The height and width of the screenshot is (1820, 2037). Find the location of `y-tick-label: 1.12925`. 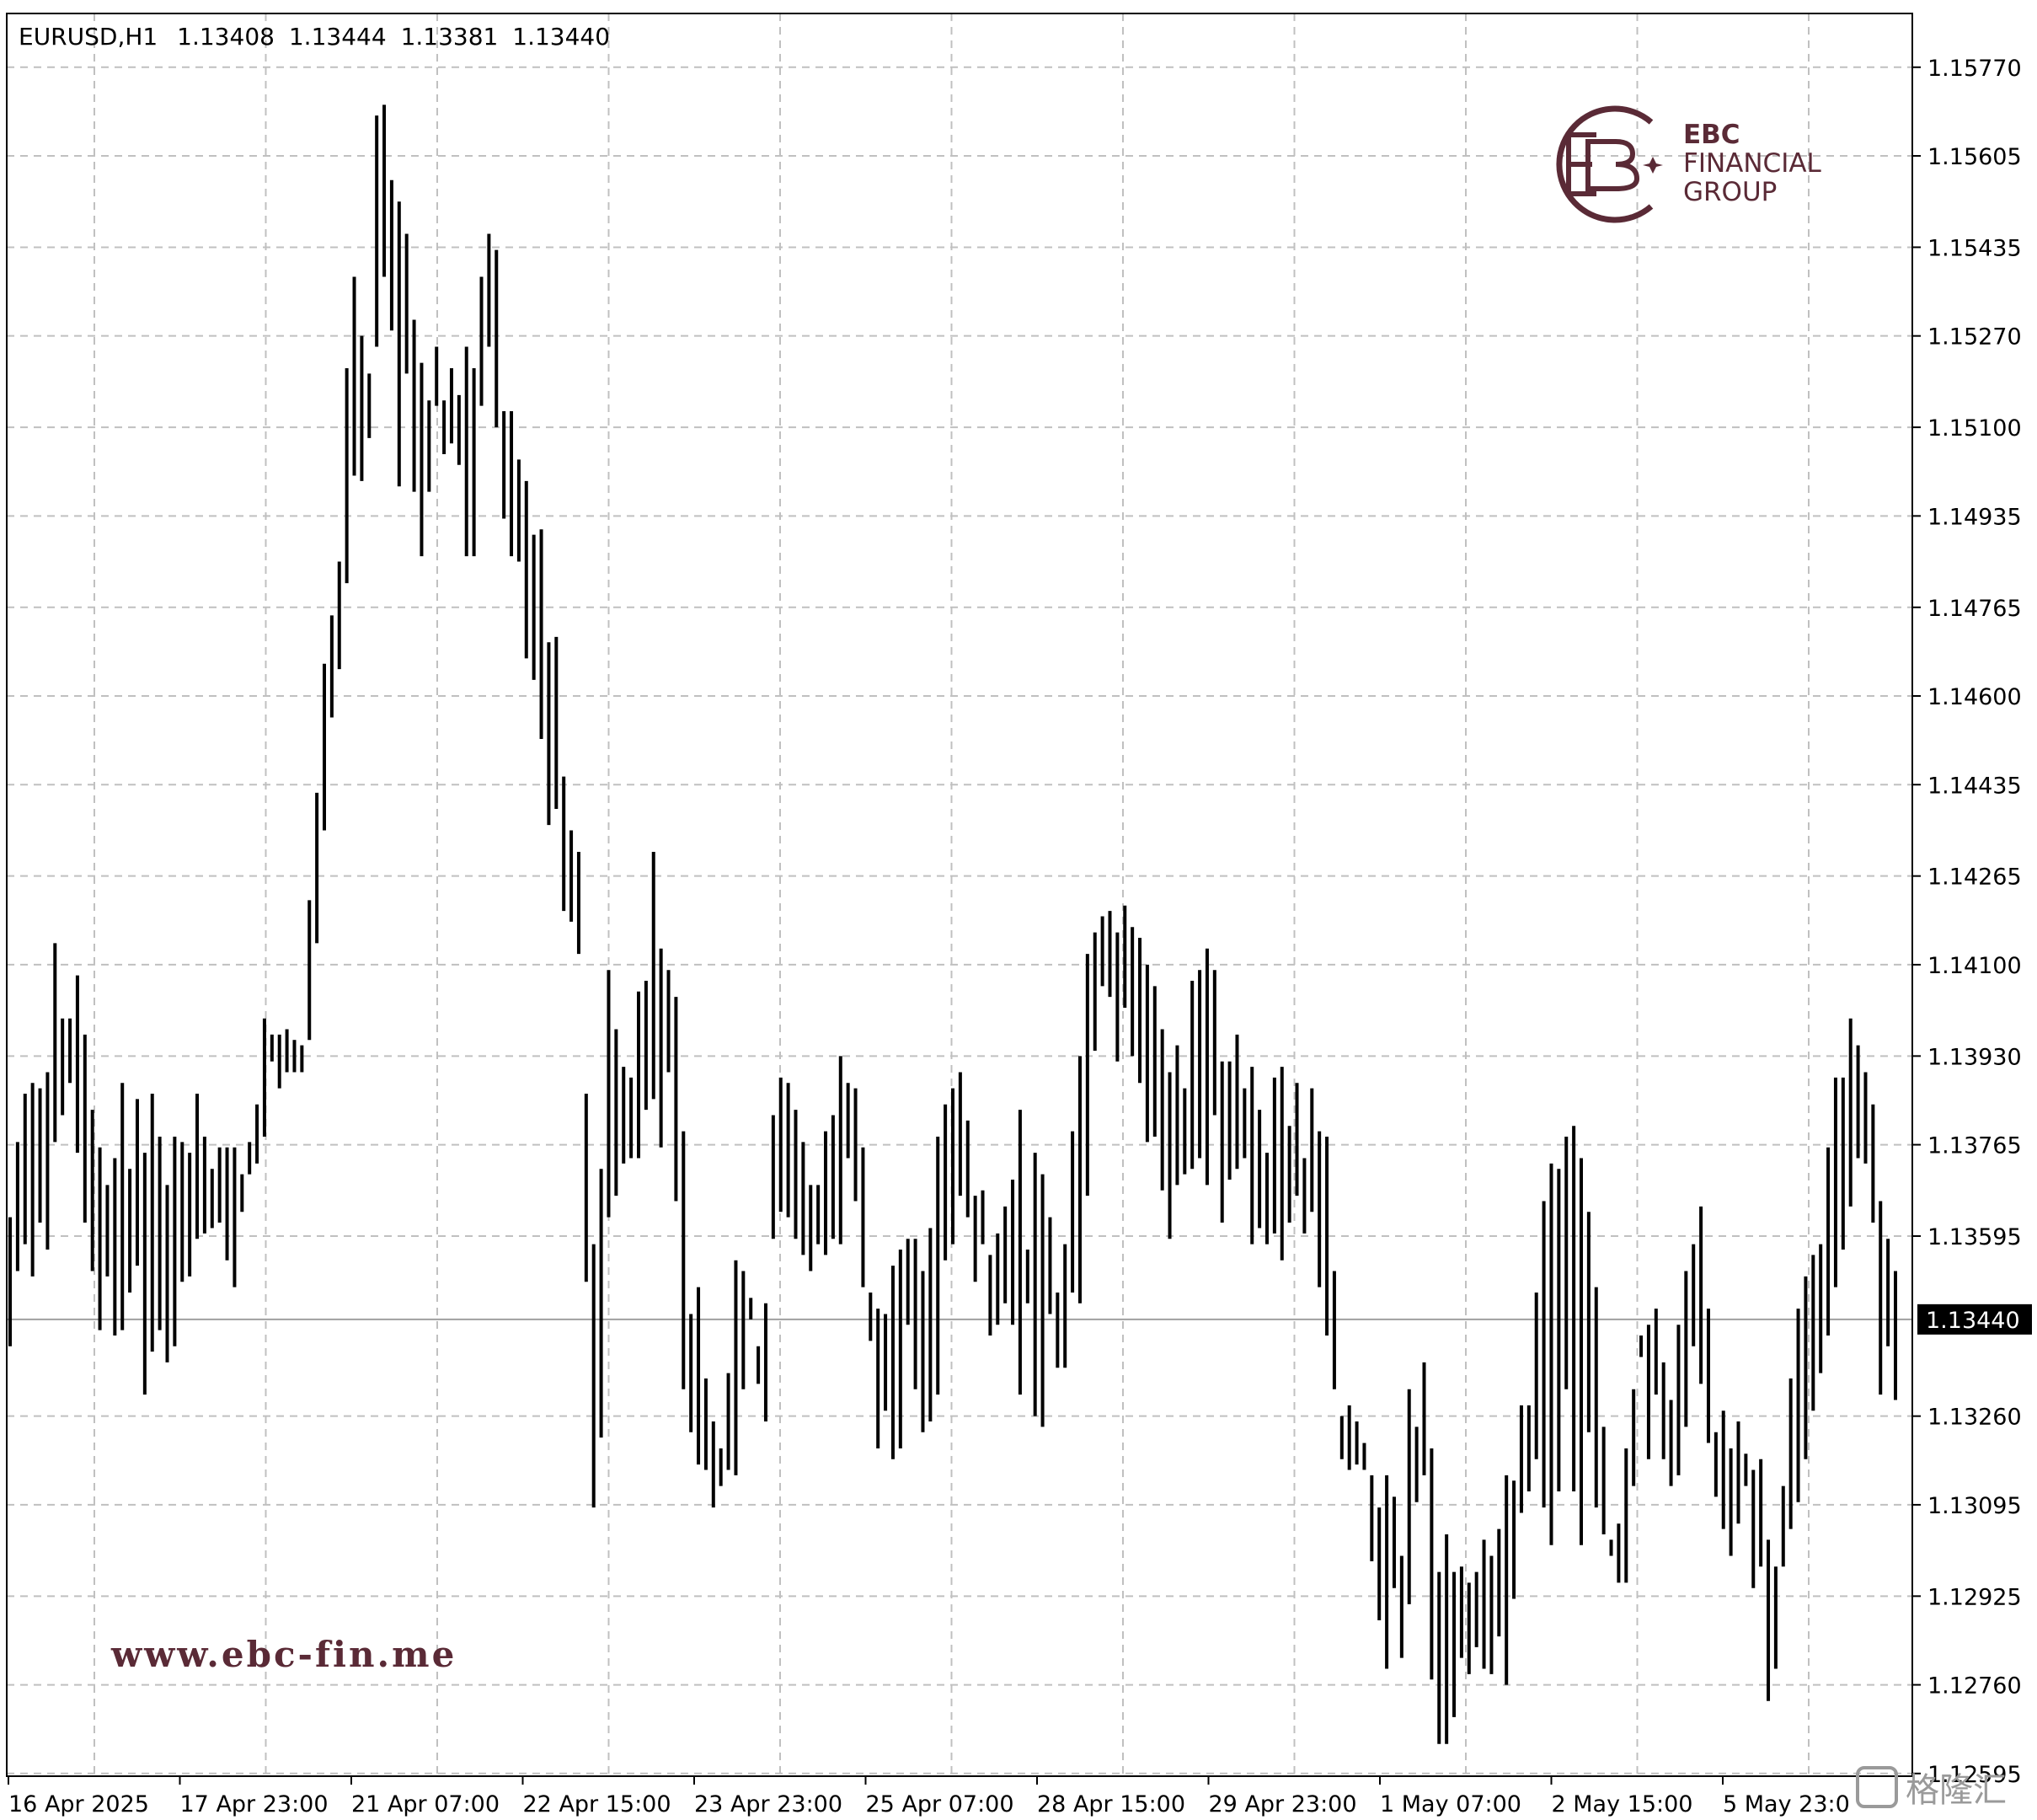

y-tick-label: 1.12925 is located at coordinates (1974, 1597).